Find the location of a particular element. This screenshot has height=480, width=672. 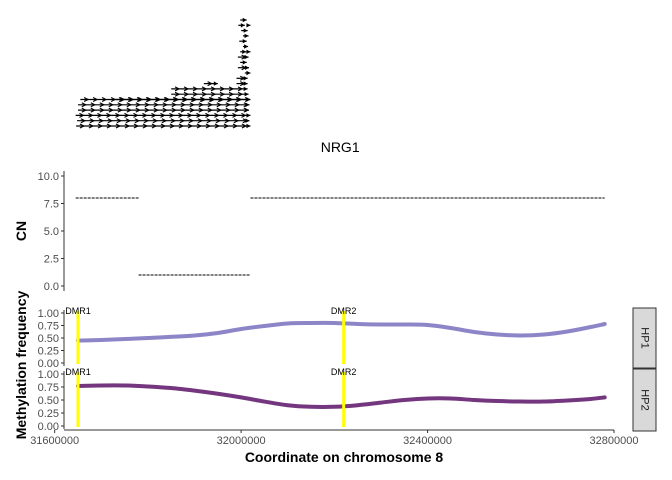

methylation-facet-hp2: 0.000.250.500.751.00 DMR1 DMR2 HP2 is located at coordinates (347, 400).